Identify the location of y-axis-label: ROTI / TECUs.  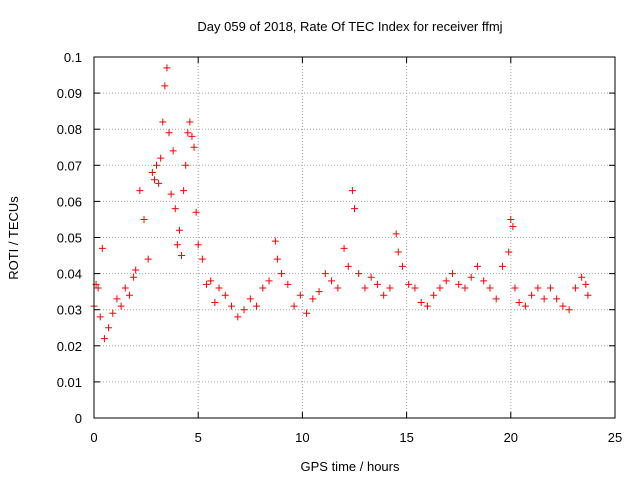
(13, 238).